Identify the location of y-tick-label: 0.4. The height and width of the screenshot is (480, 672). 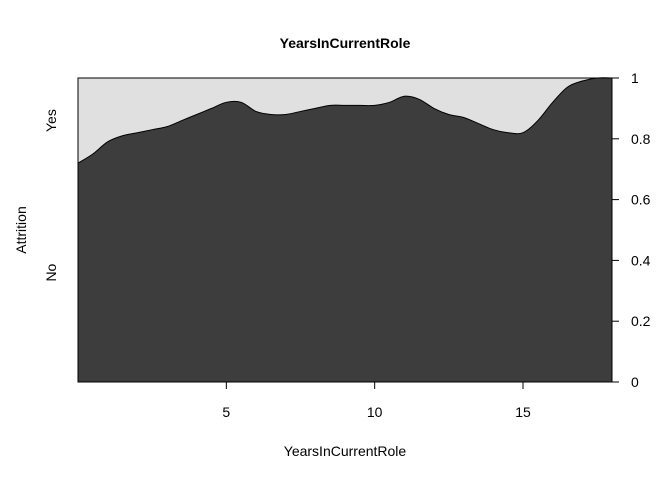
(641, 260).